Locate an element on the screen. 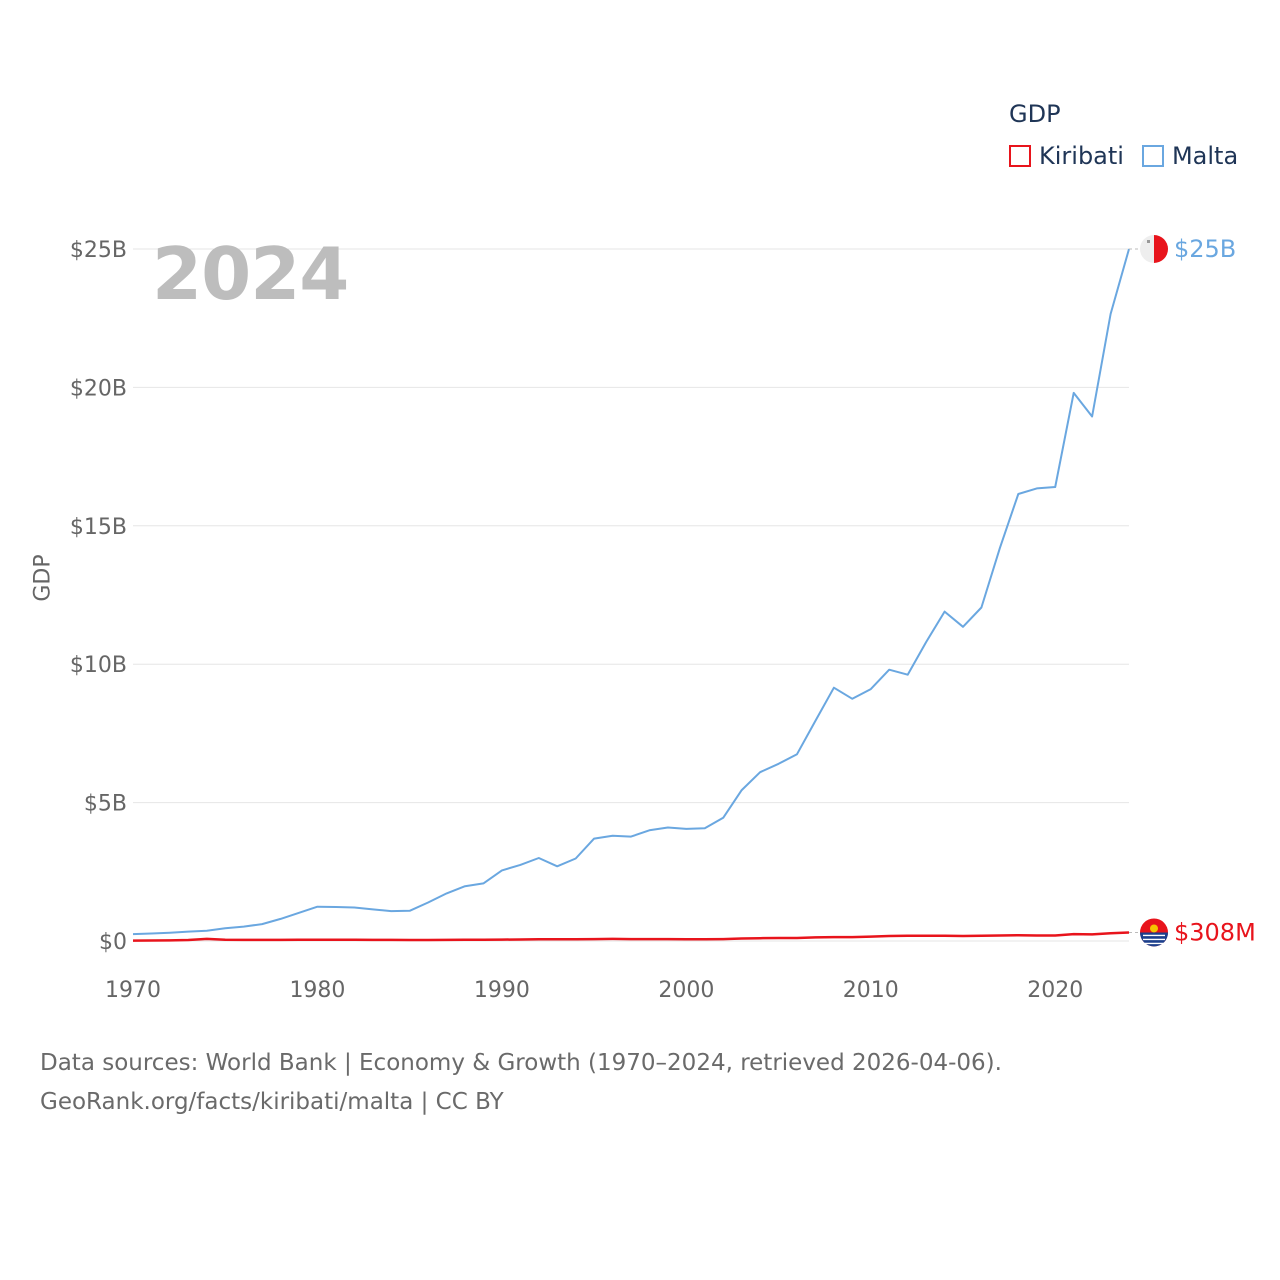 The height and width of the screenshot is (1280, 1280). x-tick-label: 2010 is located at coordinates (871, 990).